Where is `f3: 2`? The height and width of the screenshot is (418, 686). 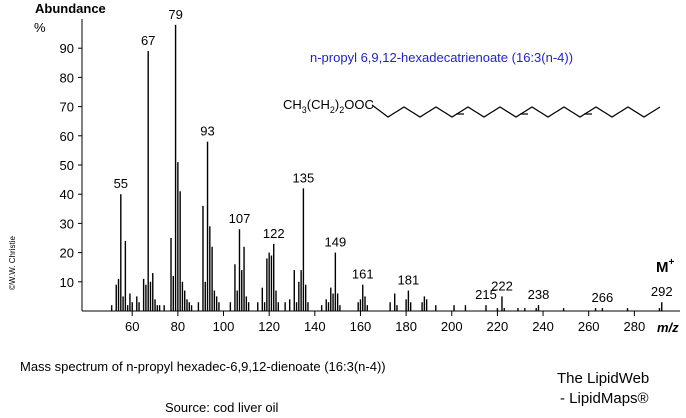 f3: 2 is located at coordinates (332, 110).